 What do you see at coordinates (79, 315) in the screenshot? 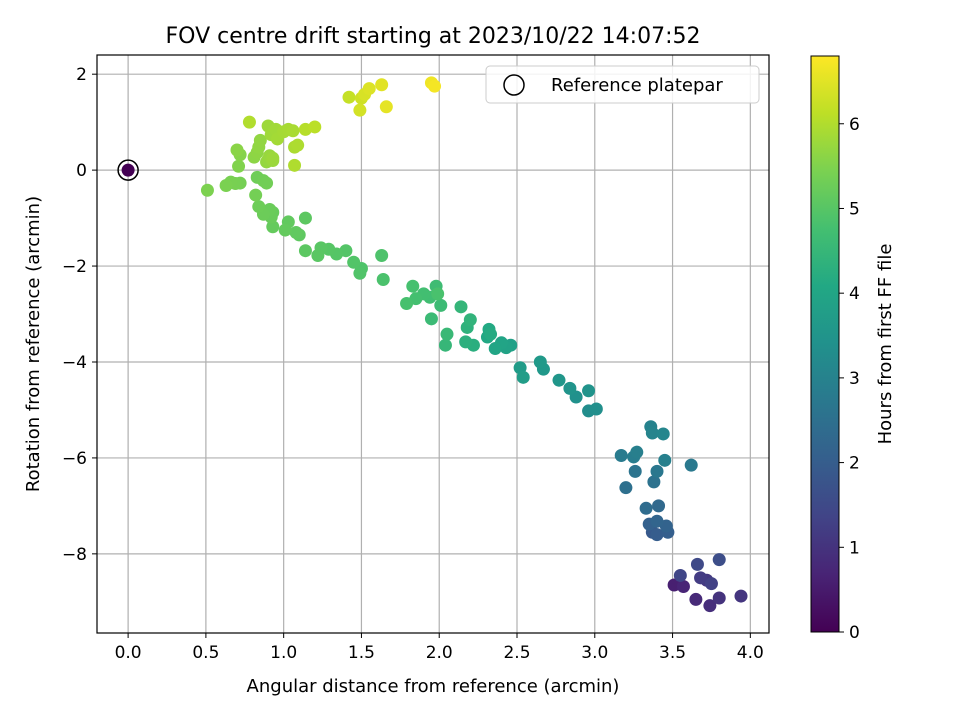
I see `y-axis-ticks: 2 0 −2 −4 −6 −8` at bounding box center [79, 315].